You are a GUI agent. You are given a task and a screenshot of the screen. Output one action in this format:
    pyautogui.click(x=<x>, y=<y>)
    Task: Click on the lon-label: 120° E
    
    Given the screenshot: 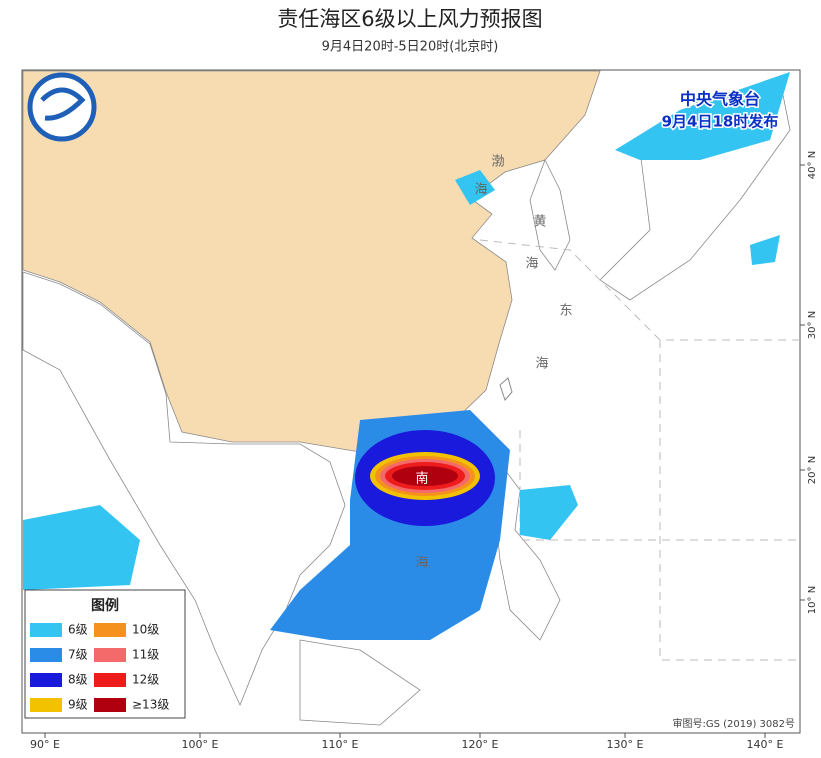 What is the action you would take?
    pyautogui.click(x=480, y=744)
    